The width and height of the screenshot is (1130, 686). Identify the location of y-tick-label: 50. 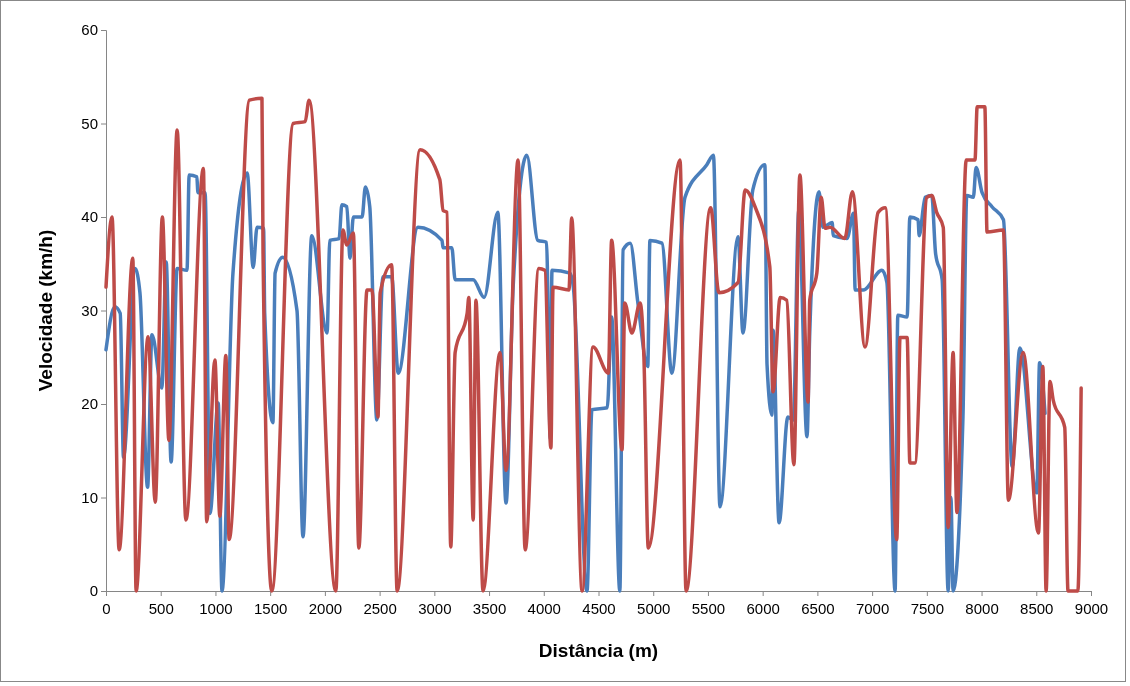
(89, 123).